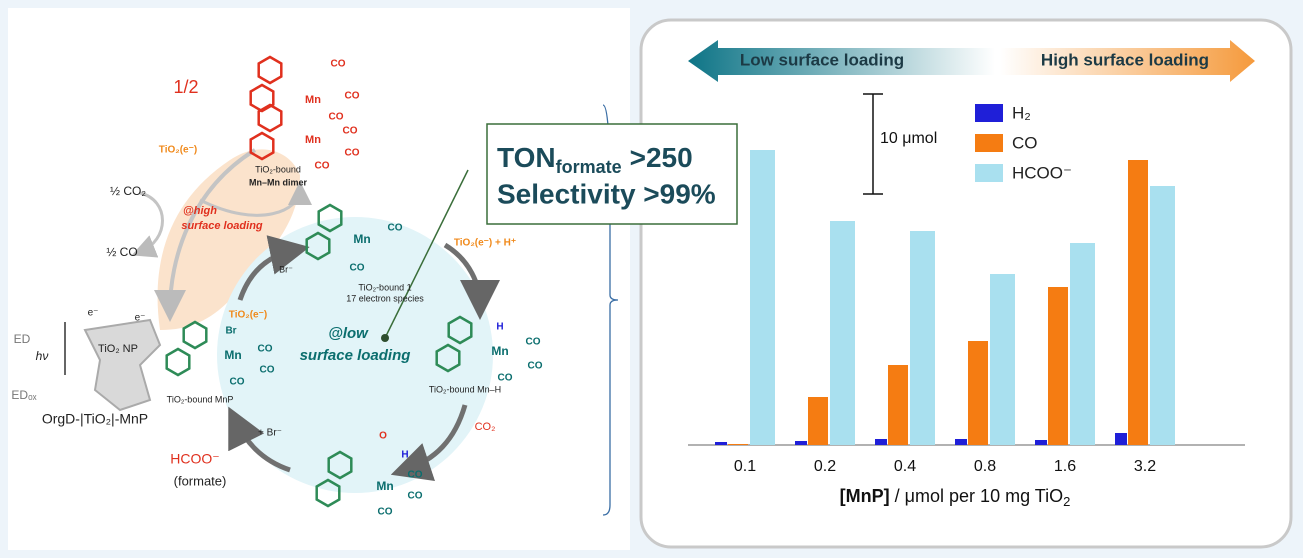 This screenshot has width=1303, height=558. I want to click on x-axis-label: [MnP] / μmol per 10 mg TiO2, so click(955, 498).